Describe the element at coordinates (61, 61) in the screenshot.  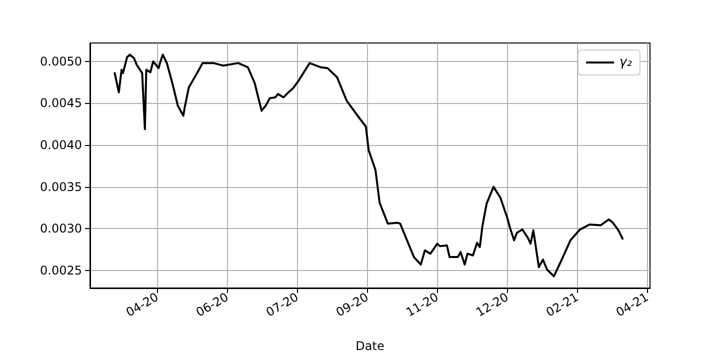
I see `y-tick-label: 0.0050` at that location.